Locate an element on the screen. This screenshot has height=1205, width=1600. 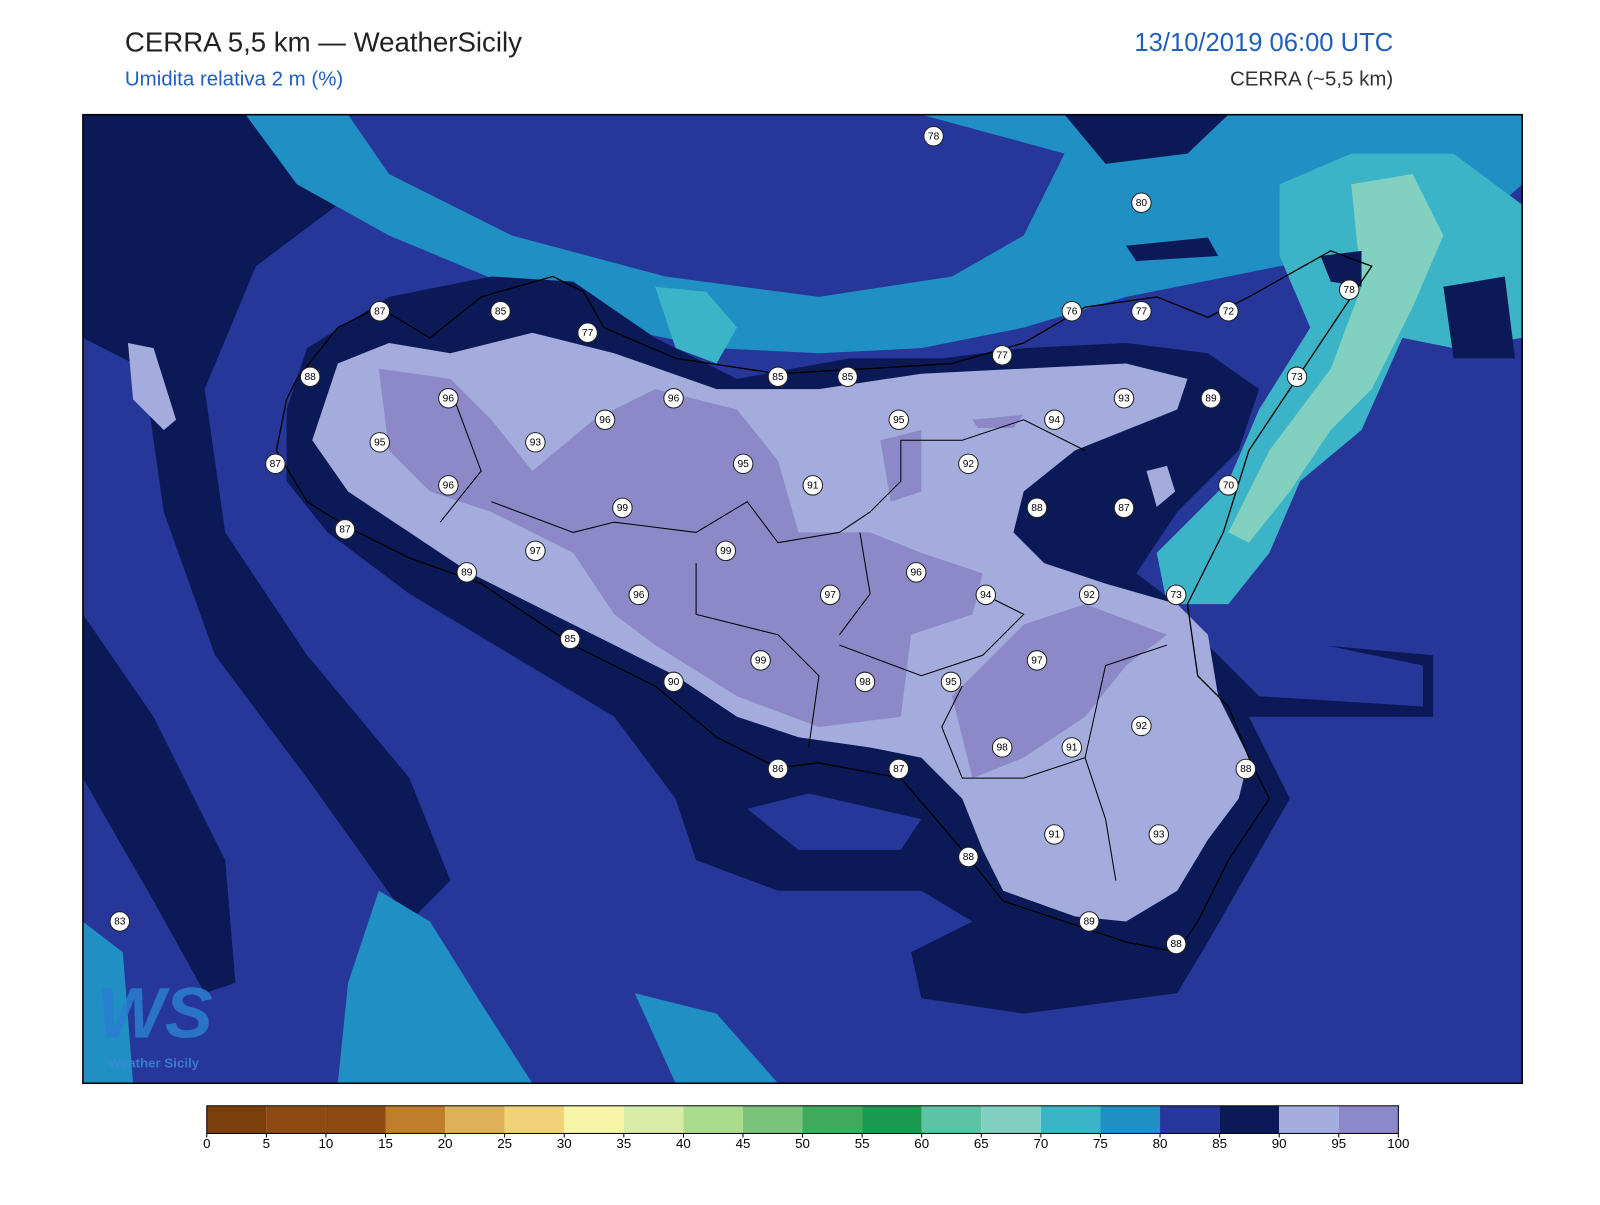
logo: WS Weather Sicily is located at coordinates (155, 1022).